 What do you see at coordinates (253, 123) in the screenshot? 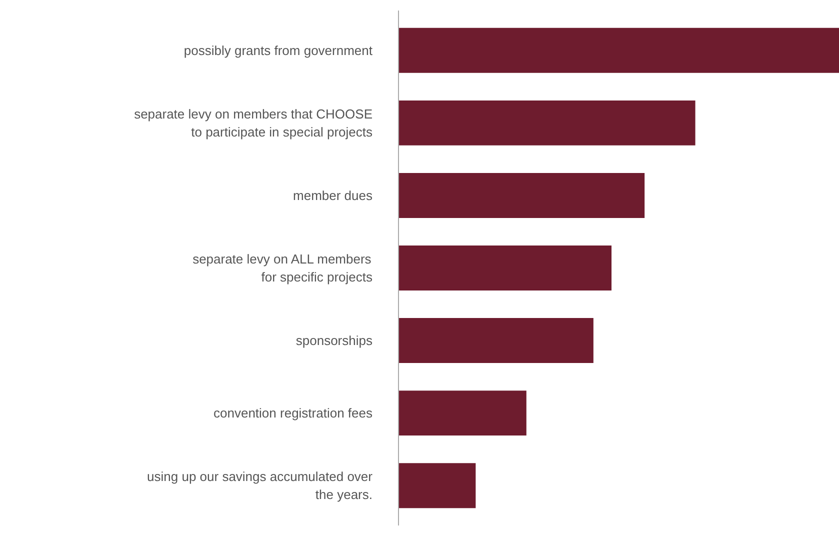
I see `y-tick-label: separate levy on members that CHOOSE to participate in special projects` at bounding box center [253, 123].